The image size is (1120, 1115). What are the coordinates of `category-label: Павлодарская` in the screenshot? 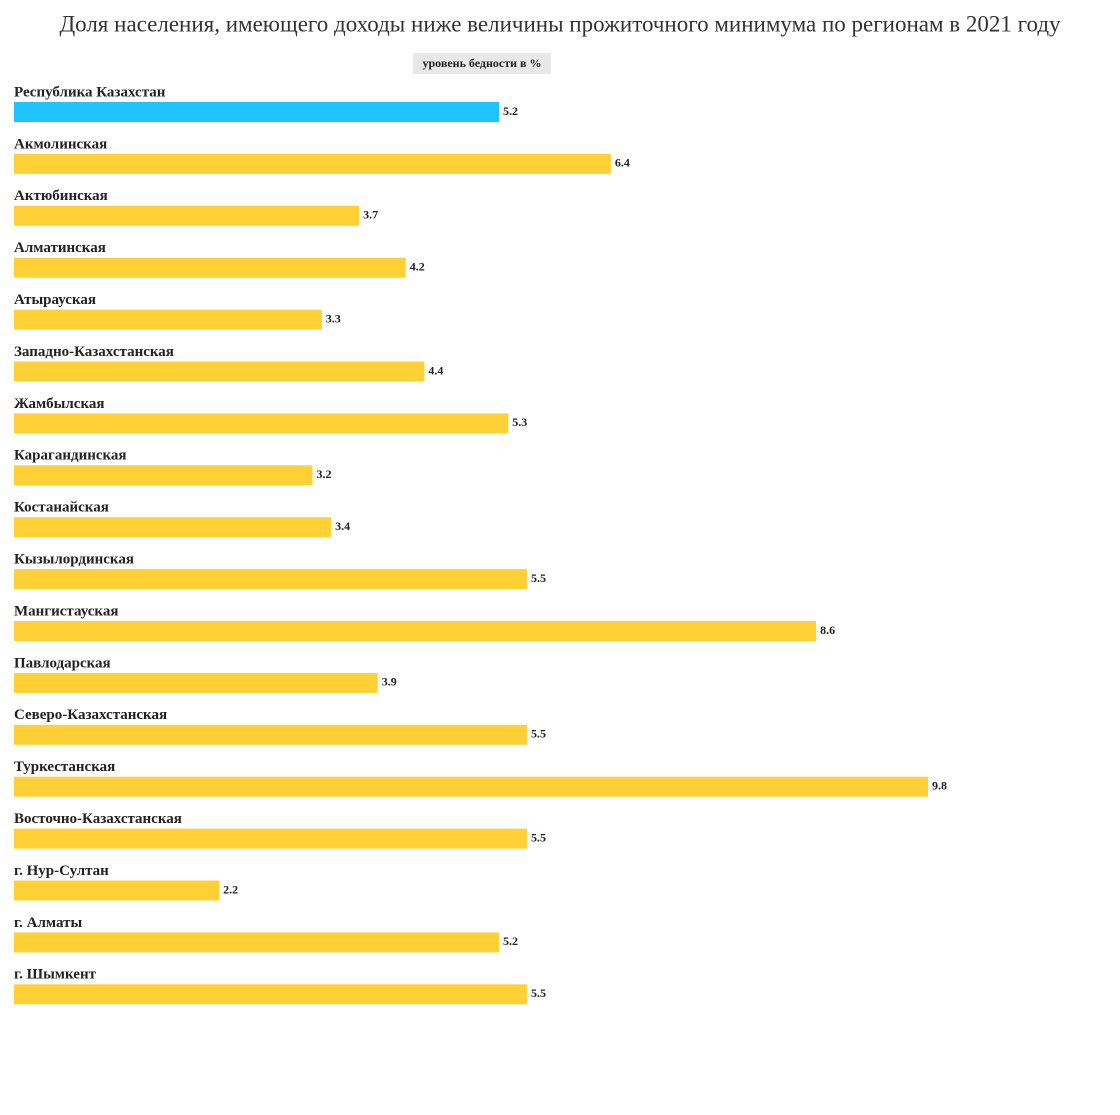 It's located at (62, 663).